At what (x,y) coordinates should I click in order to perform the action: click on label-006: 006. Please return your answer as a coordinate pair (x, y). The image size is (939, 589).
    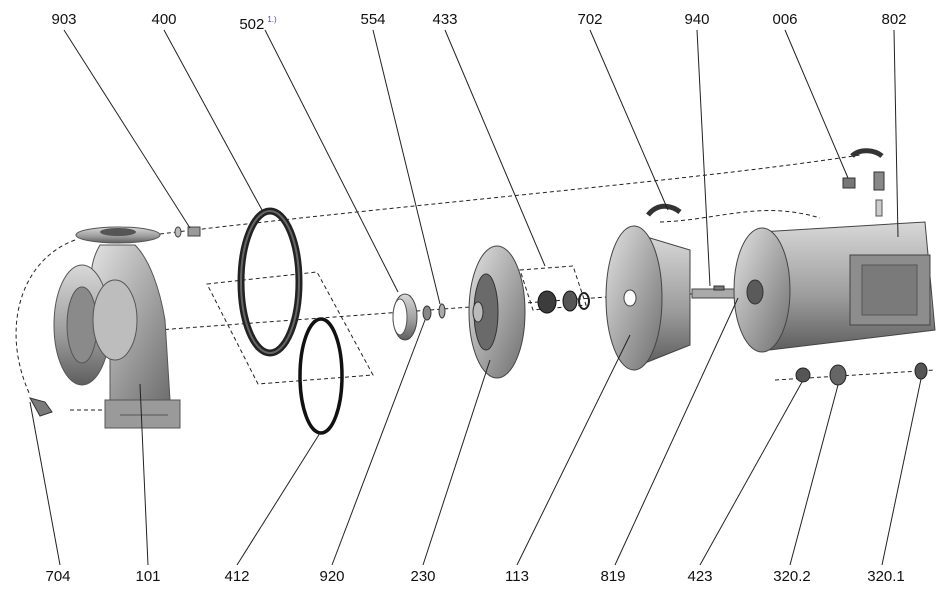
    Looking at the image, I should click on (785, 19).